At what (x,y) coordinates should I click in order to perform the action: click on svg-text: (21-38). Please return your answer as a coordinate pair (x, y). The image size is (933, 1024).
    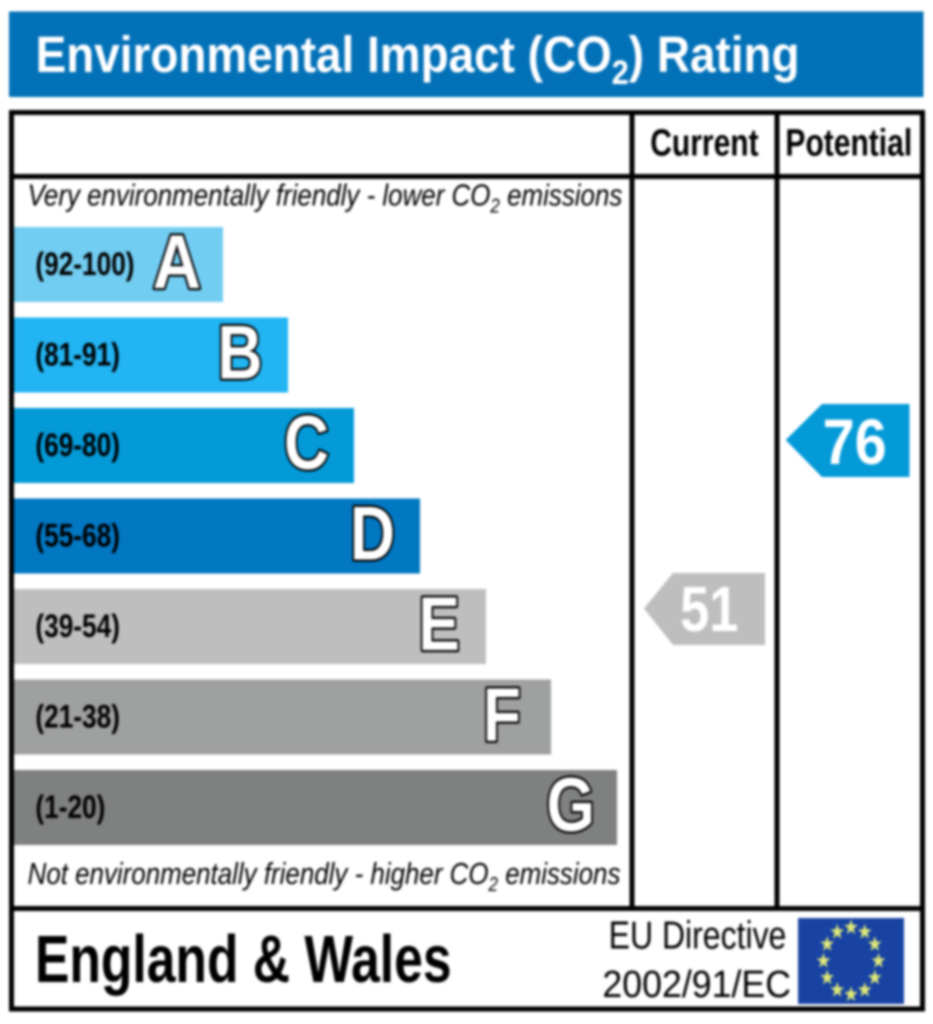
    Looking at the image, I should click on (77, 717).